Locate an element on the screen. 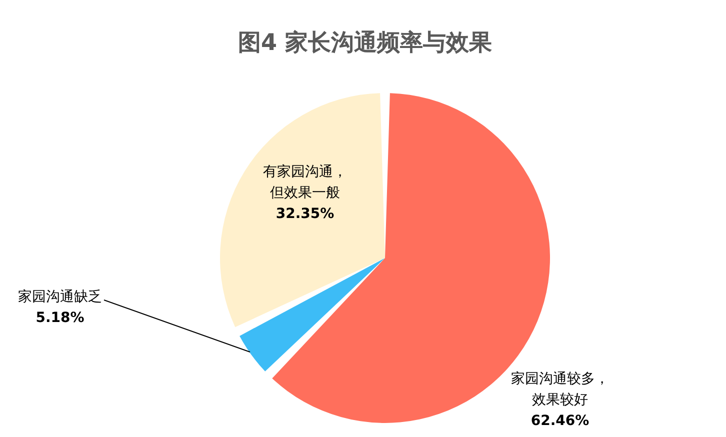 This screenshot has height=437, width=726. data-label: 5.18% is located at coordinates (60, 318).